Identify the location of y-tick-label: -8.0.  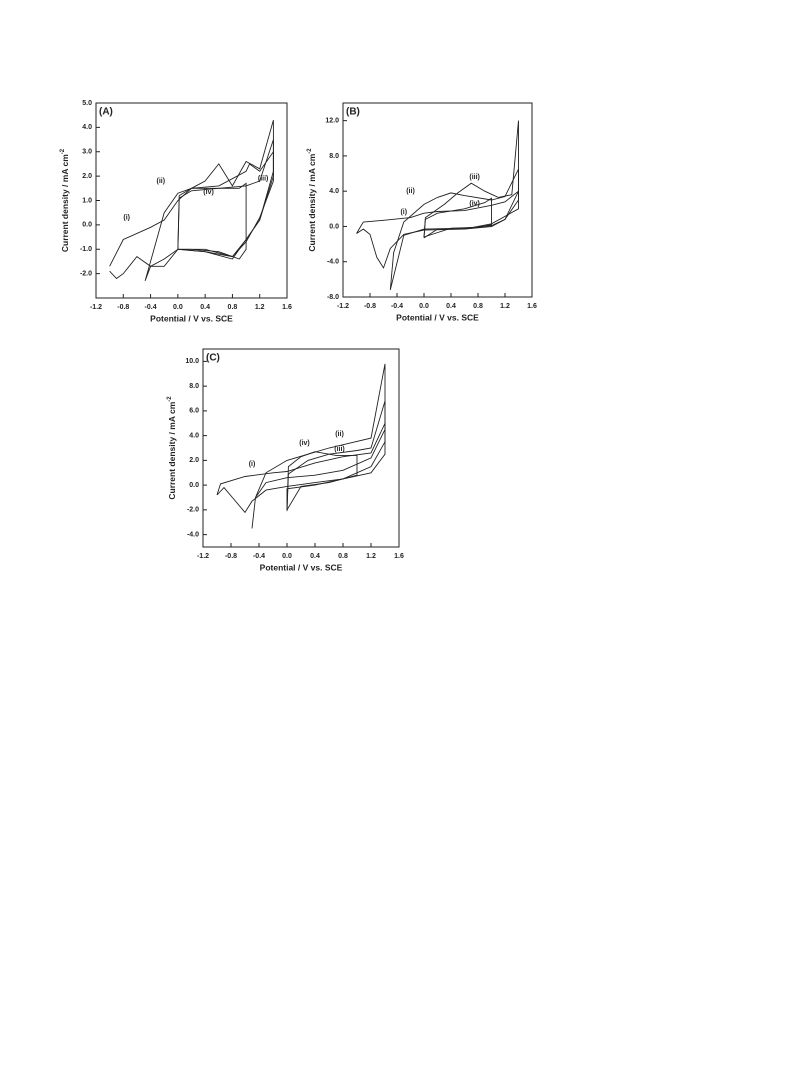
(333, 297).